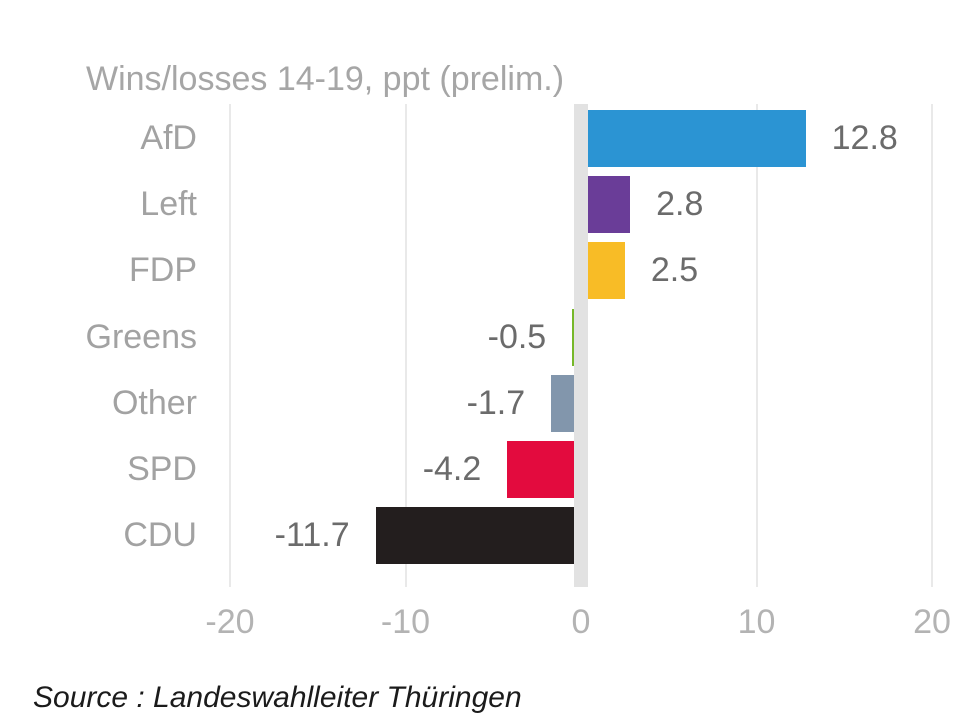  Describe the element at coordinates (168, 204) in the screenshot. I see `category-label-left: Left` at that location.